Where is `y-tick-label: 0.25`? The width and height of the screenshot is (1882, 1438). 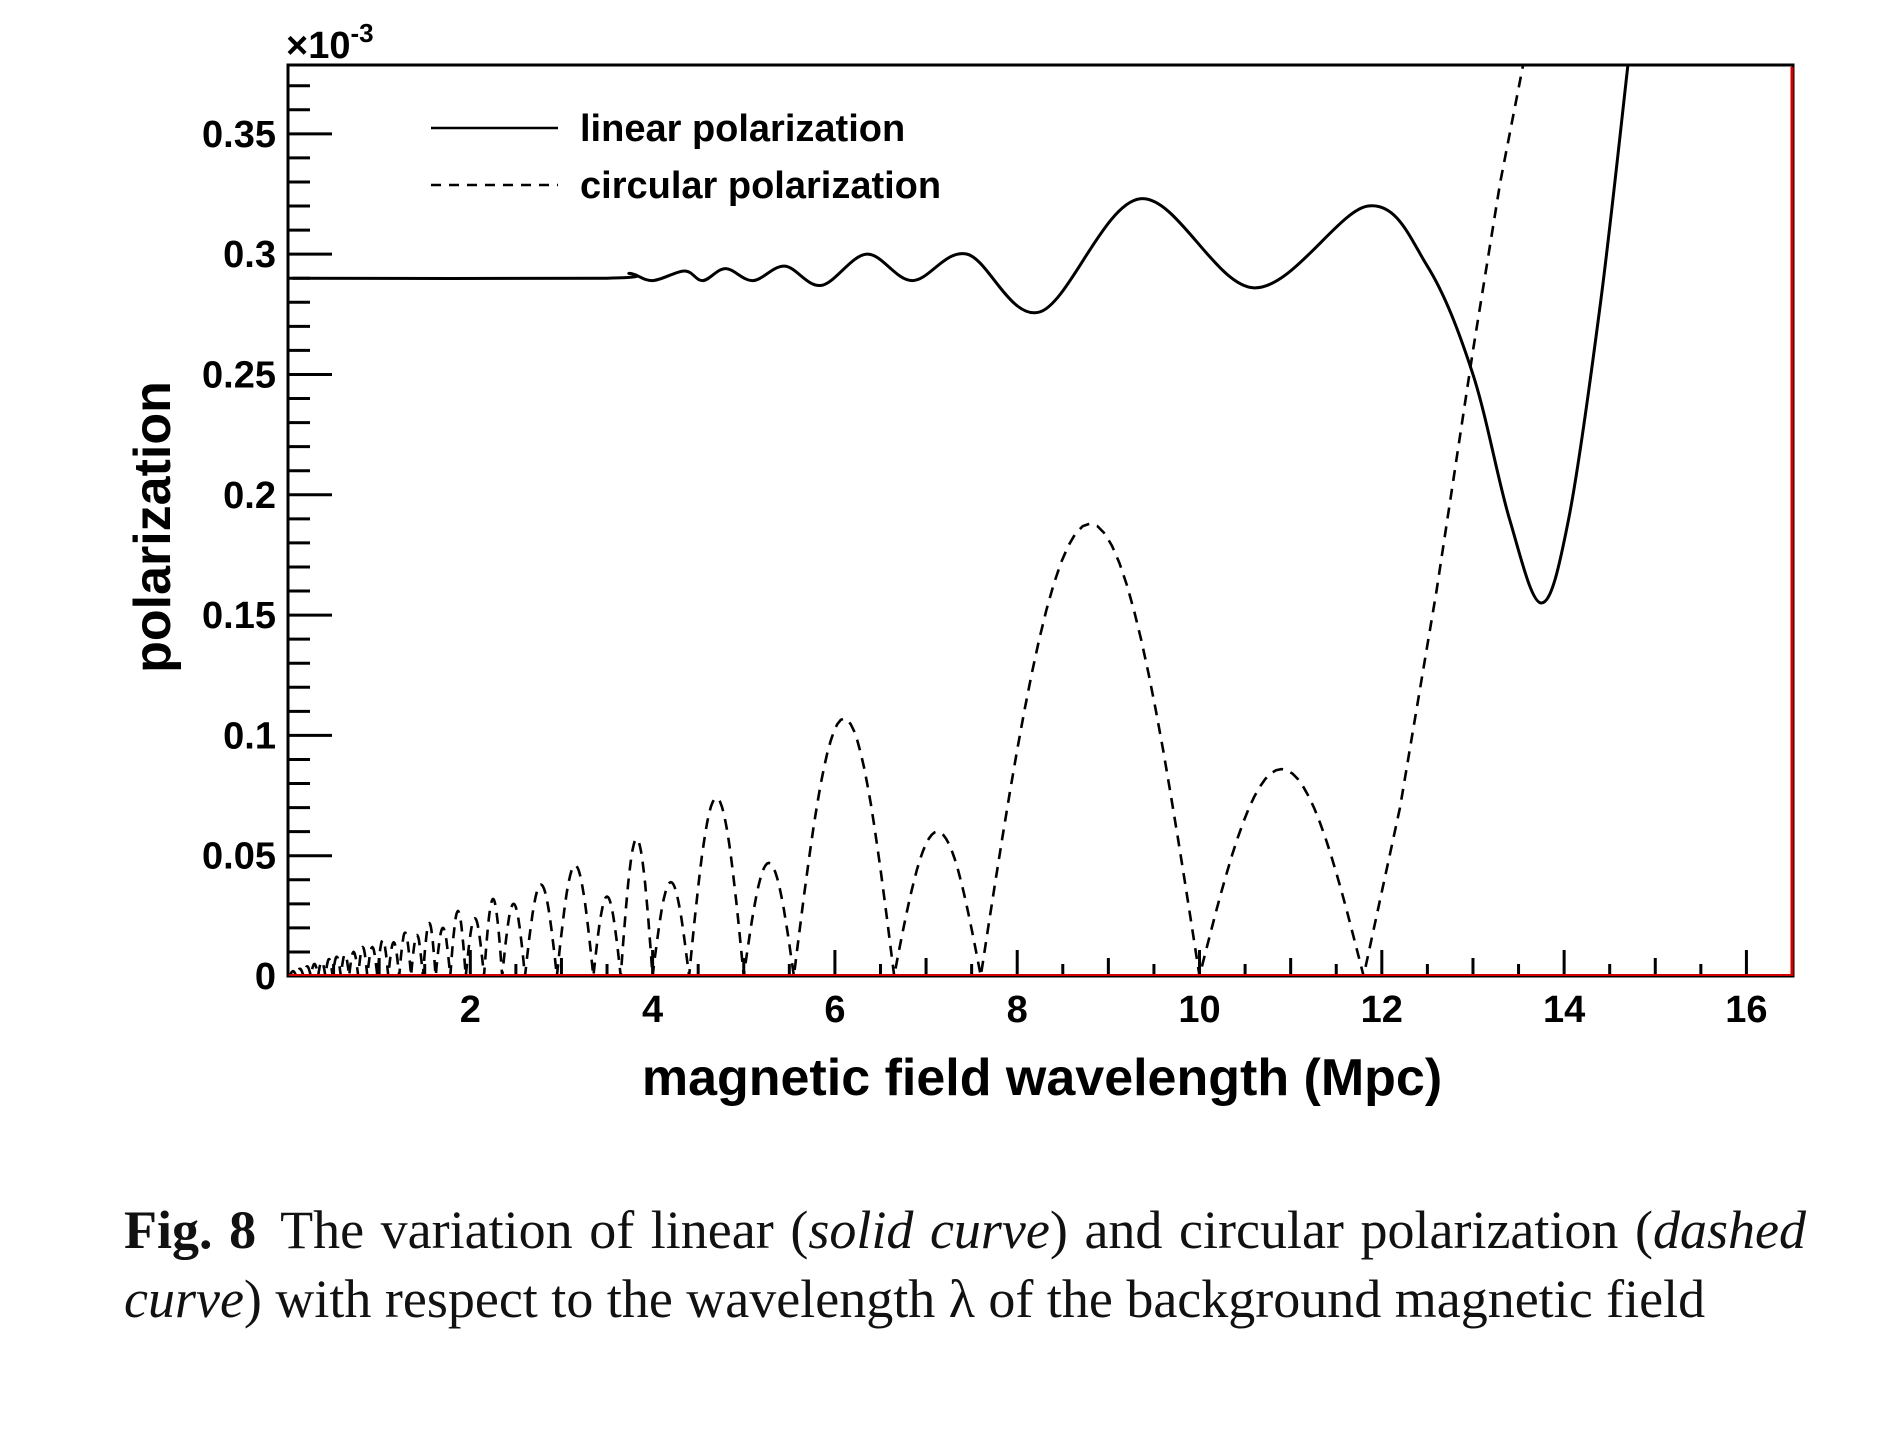
y-tick-label: 0.25 is located at coordinates (239, 375).